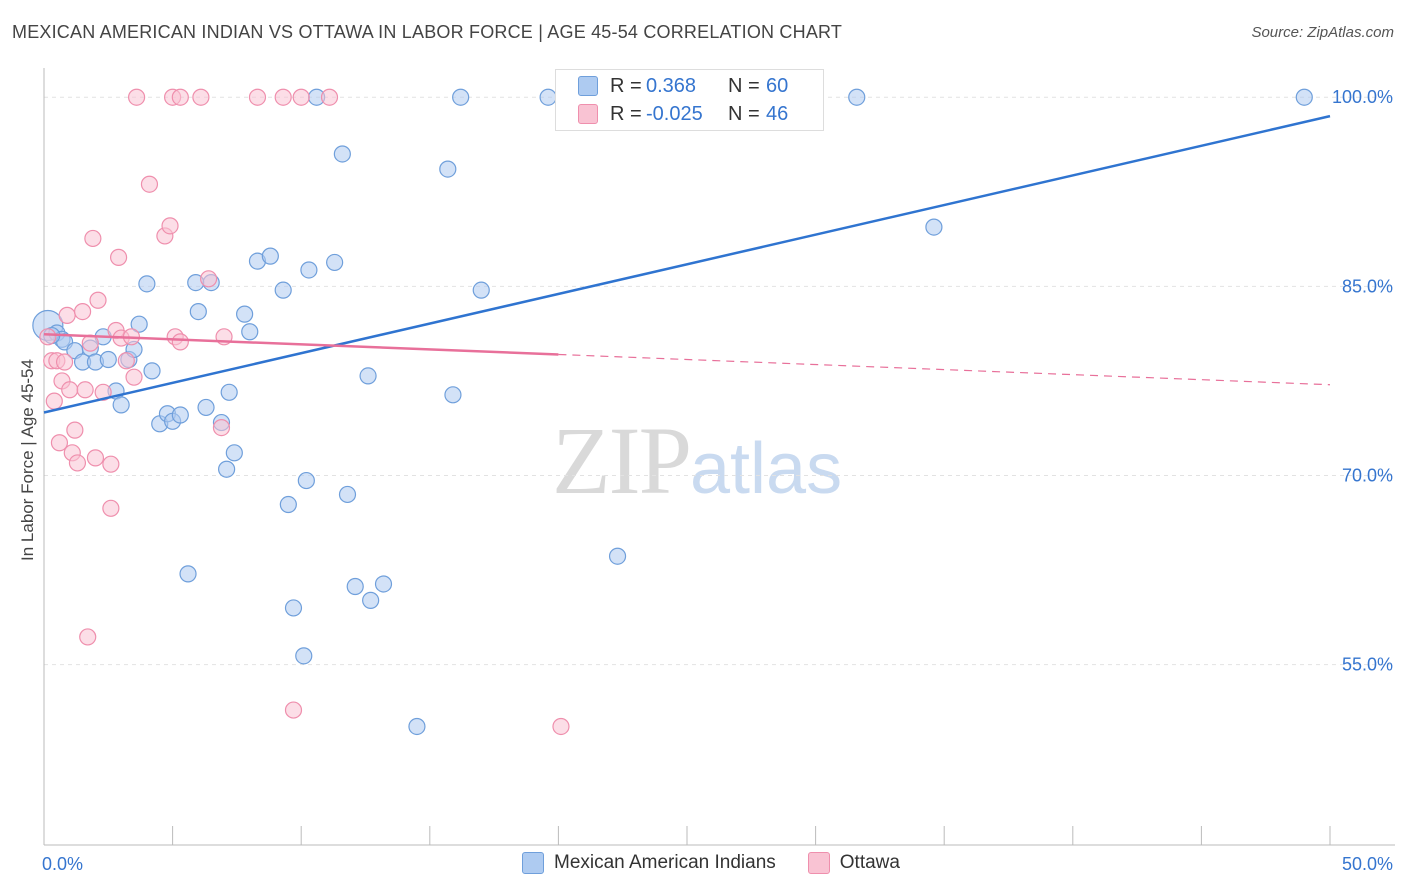  Describe the element at coordinates (869, 862) in the screenshot. I see `series-legend-label: Ottawa` at that location.